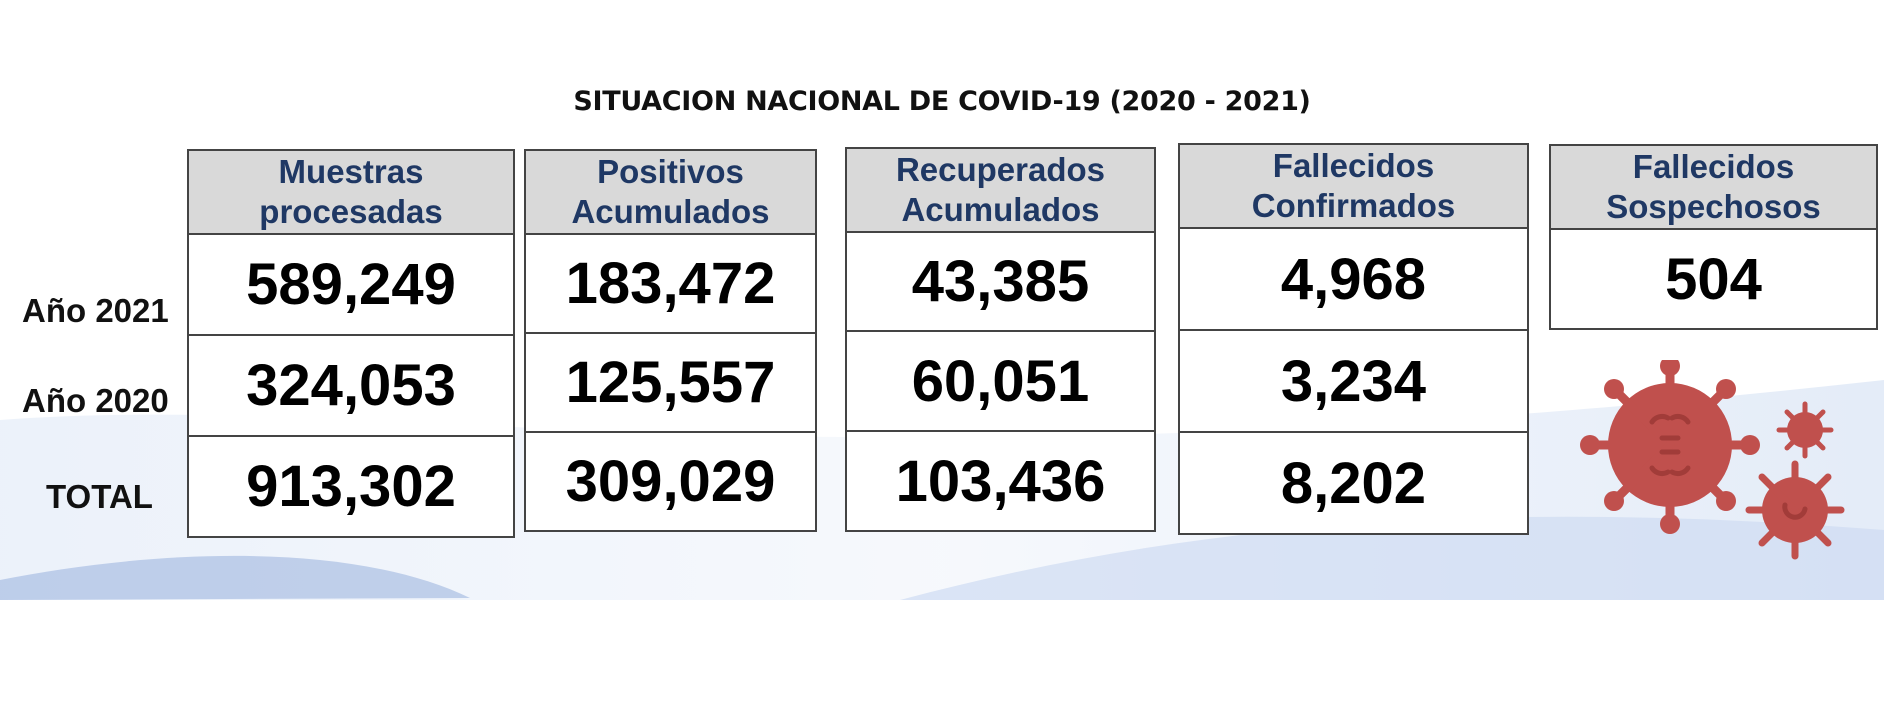 The image size is (1884, 719). Describe the element at coordinates (1000, 382) in the screenshot. I see `value-cell-2020: 60,051` at that location.